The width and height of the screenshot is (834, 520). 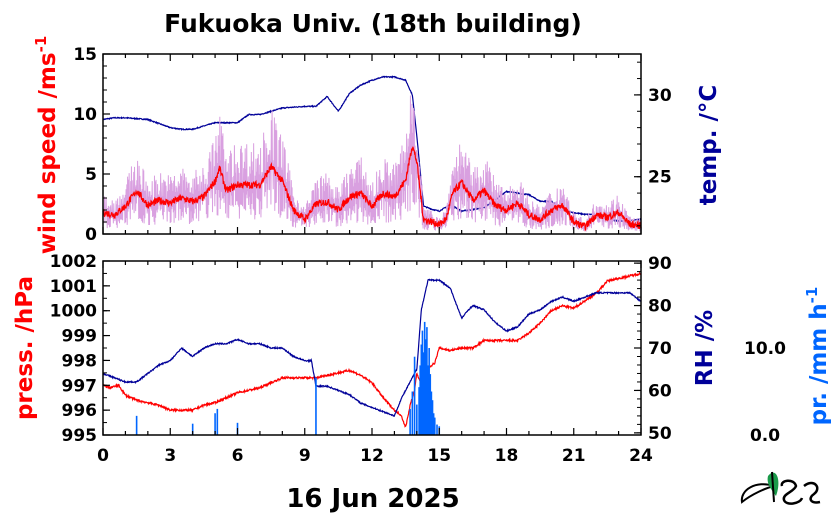 What do you see at coordinates (305, 456) in the screenshot?
I see `x-tick-label: 9` at bounding box center [305, 456].